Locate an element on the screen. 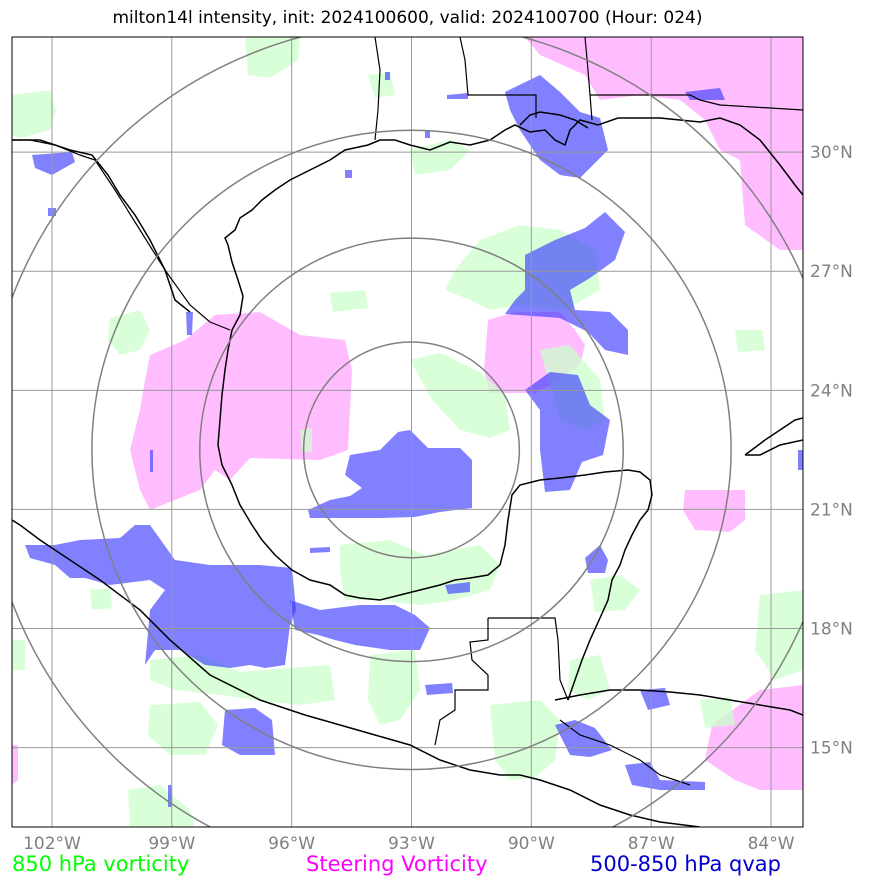  central-america-caribbean is located at coordinates (678, 702).